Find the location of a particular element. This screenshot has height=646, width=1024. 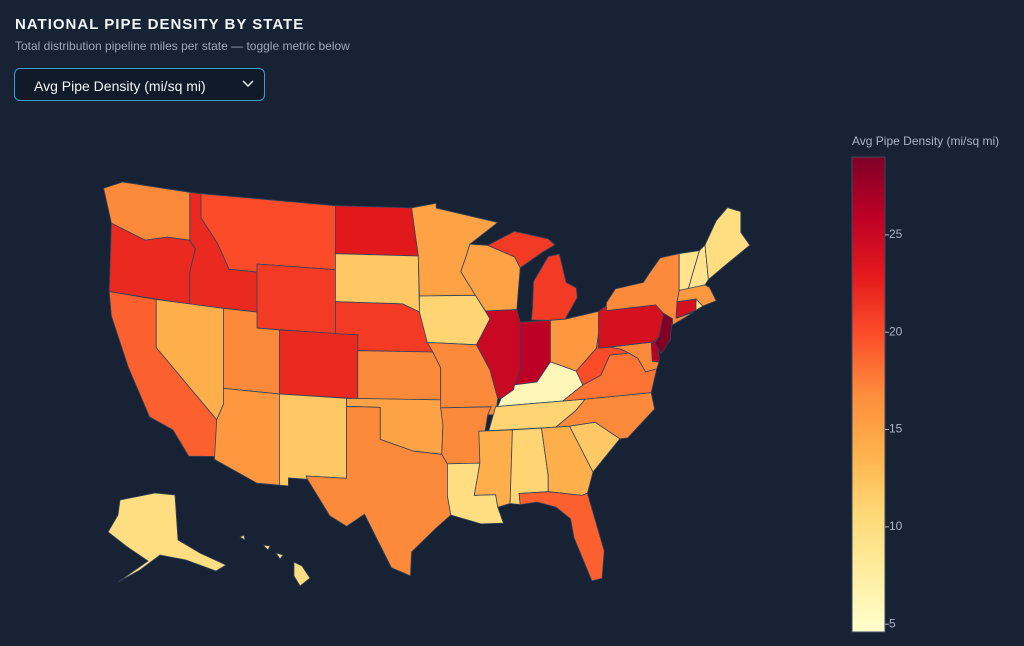

title: NATIONAL PIPE DENSITY BY STATE is located at coordinates (160, 24).